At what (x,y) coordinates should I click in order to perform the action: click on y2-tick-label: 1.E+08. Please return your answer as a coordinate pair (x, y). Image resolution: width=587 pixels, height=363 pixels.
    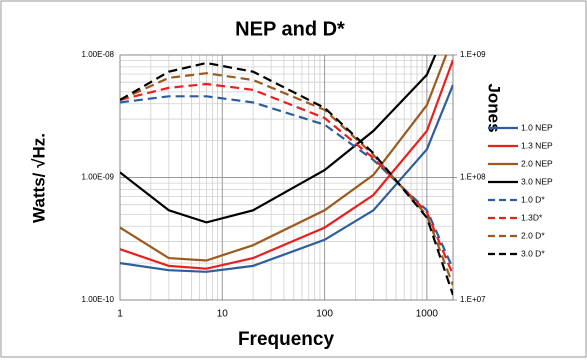
    Looking at the image, I should click on (473, 177).